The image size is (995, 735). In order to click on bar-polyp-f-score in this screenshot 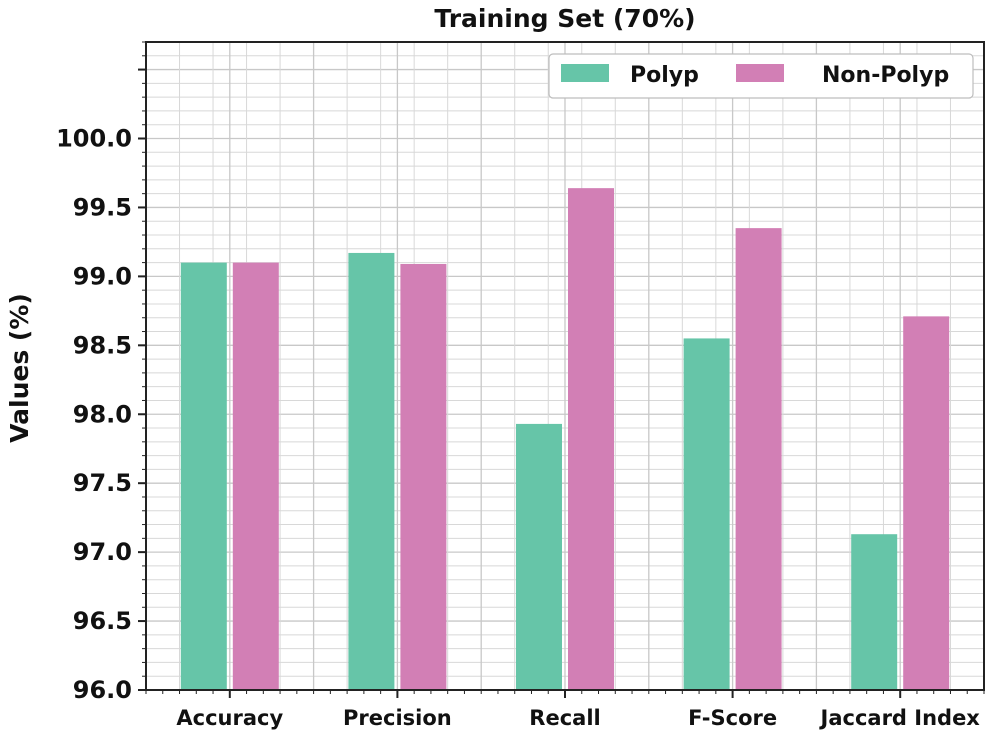, I will do `click(706, 514)`.